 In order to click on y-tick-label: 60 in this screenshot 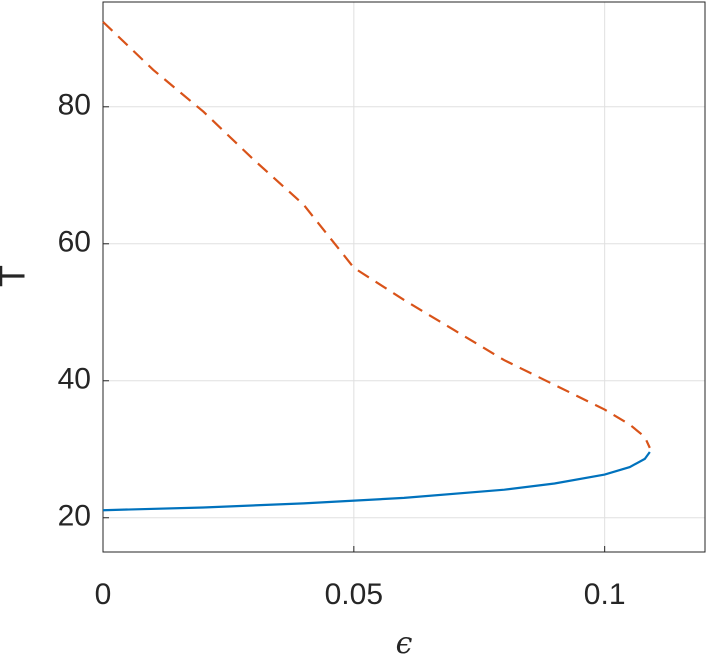, I will do `click(74, 242)`.